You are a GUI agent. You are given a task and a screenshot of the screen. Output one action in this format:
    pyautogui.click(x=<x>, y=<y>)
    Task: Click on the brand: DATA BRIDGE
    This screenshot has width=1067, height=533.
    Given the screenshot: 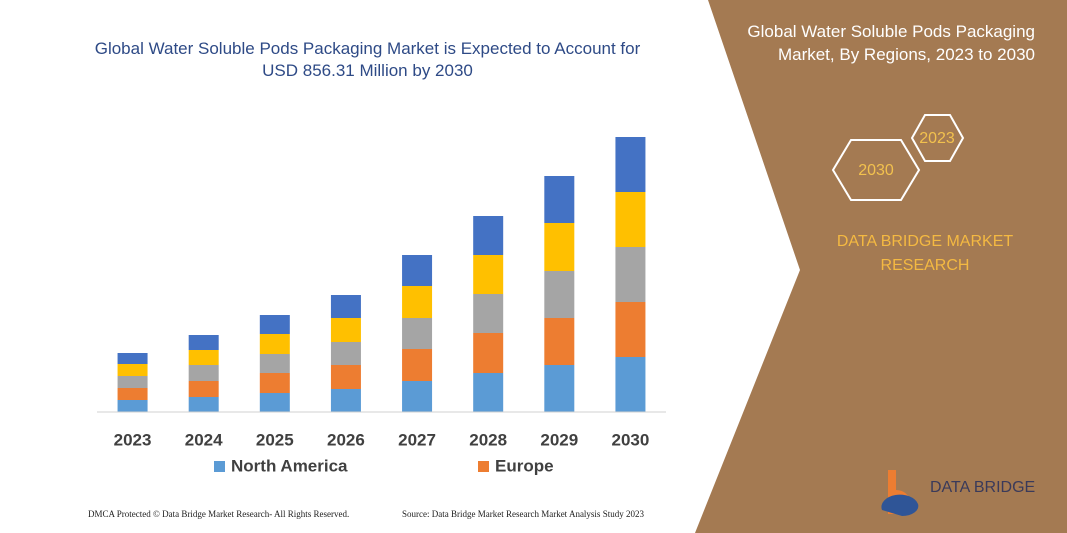 What is the action you would take?
    pyautogui.click(x=982, y=487)
    